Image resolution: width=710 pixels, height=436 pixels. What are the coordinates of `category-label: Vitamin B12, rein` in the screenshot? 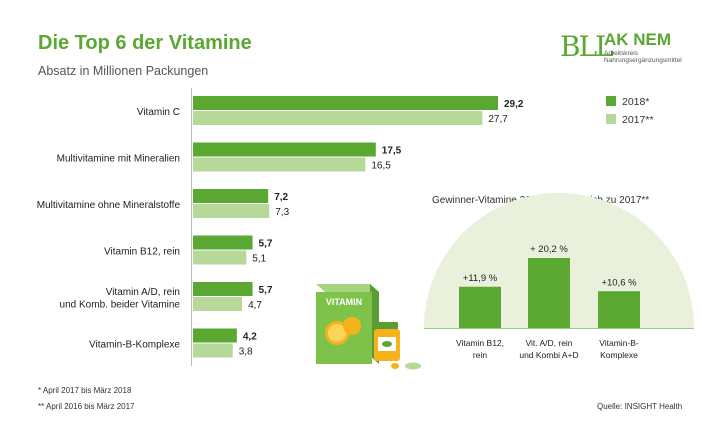 It's located at (142, 252).